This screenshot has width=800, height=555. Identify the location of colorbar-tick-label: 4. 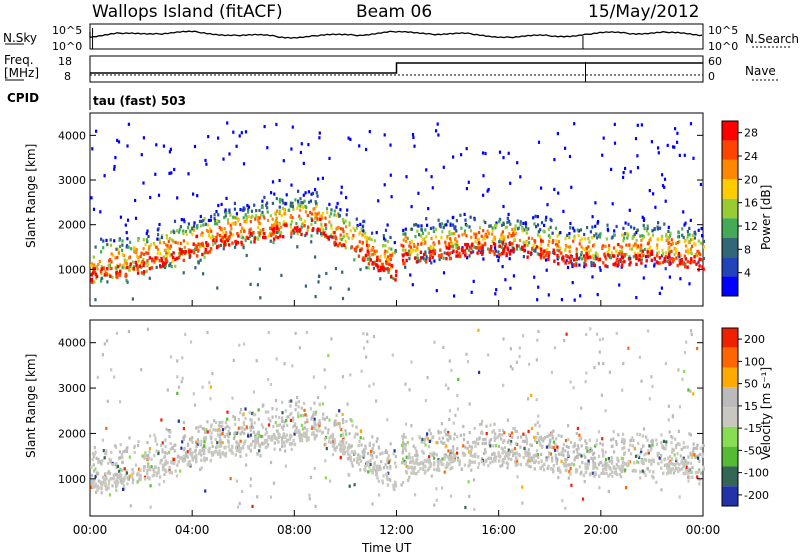
(747, 273).